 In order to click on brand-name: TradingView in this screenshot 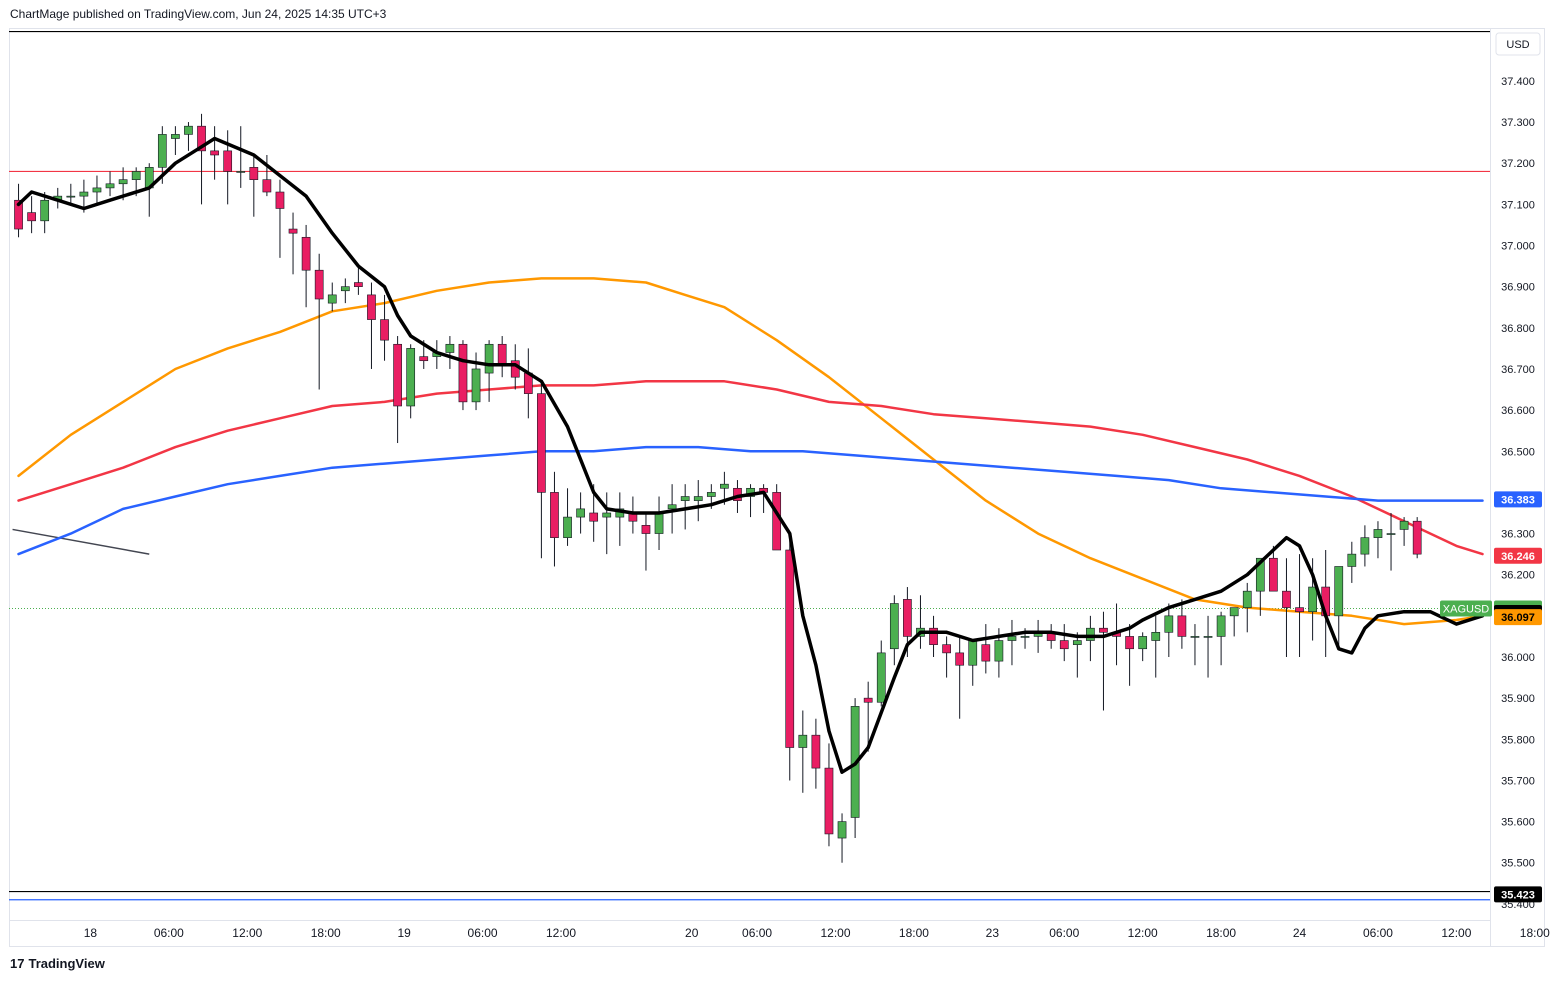, I will do `click(66, 963)`.